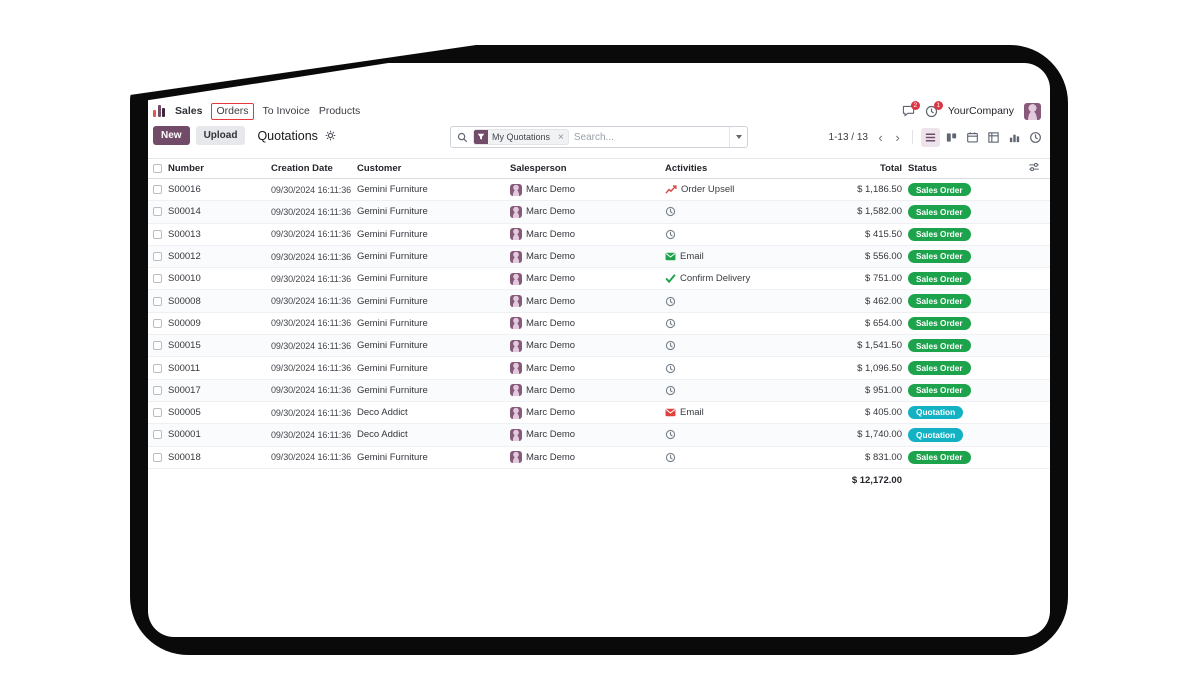 The height and width of the screenshot is (697, 1200). I want to click on order-number: S00012, so click(184, 257).